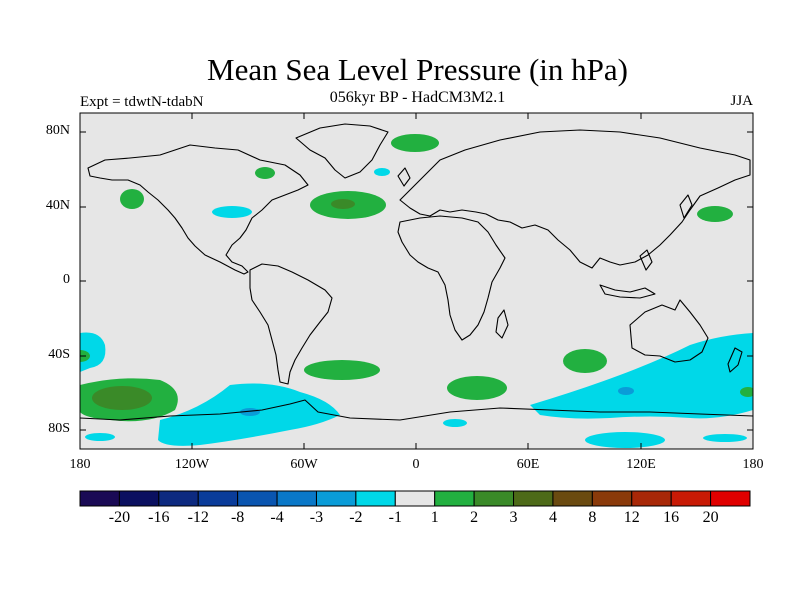 The image size is (800, 600). I want to click on anomaly-antarctic-atlantic, so click(455, 423).